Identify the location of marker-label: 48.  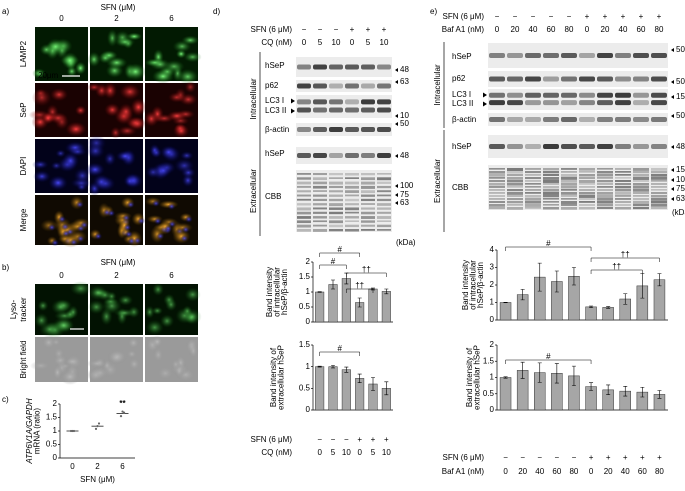
(680, 146).